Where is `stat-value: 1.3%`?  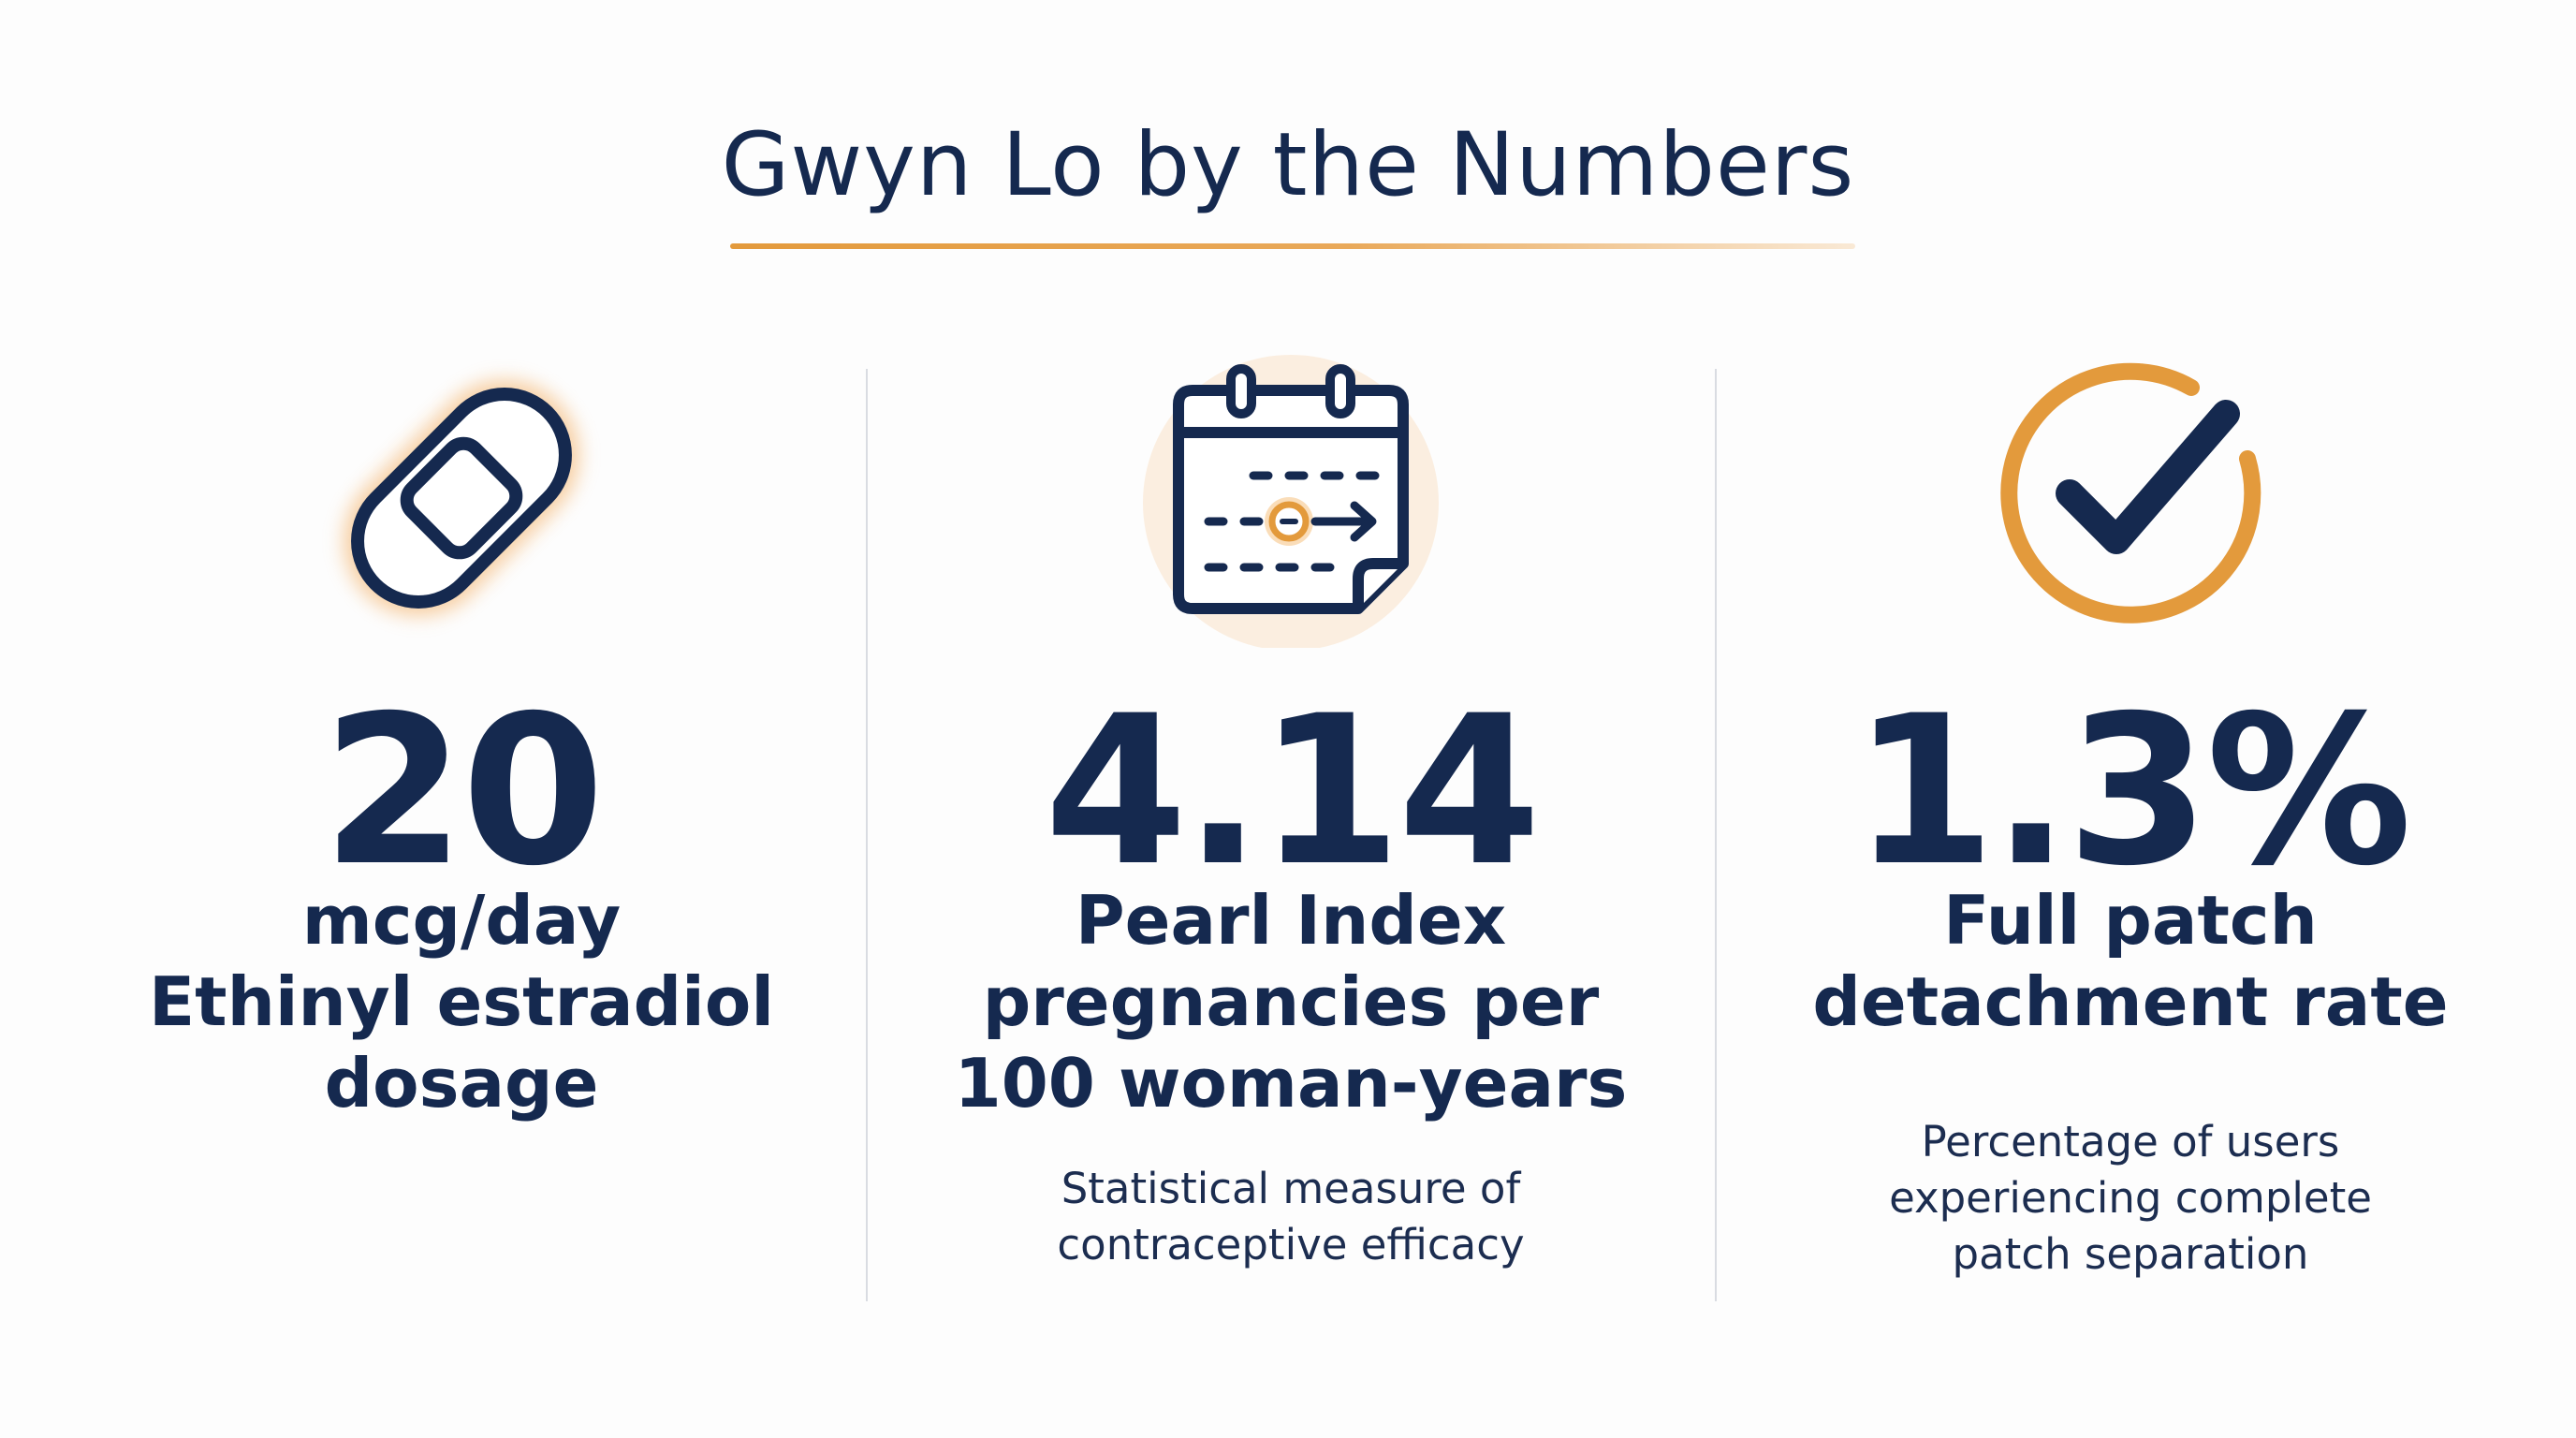
stat-value: 1.3% is located at coordinates (2132, 791).